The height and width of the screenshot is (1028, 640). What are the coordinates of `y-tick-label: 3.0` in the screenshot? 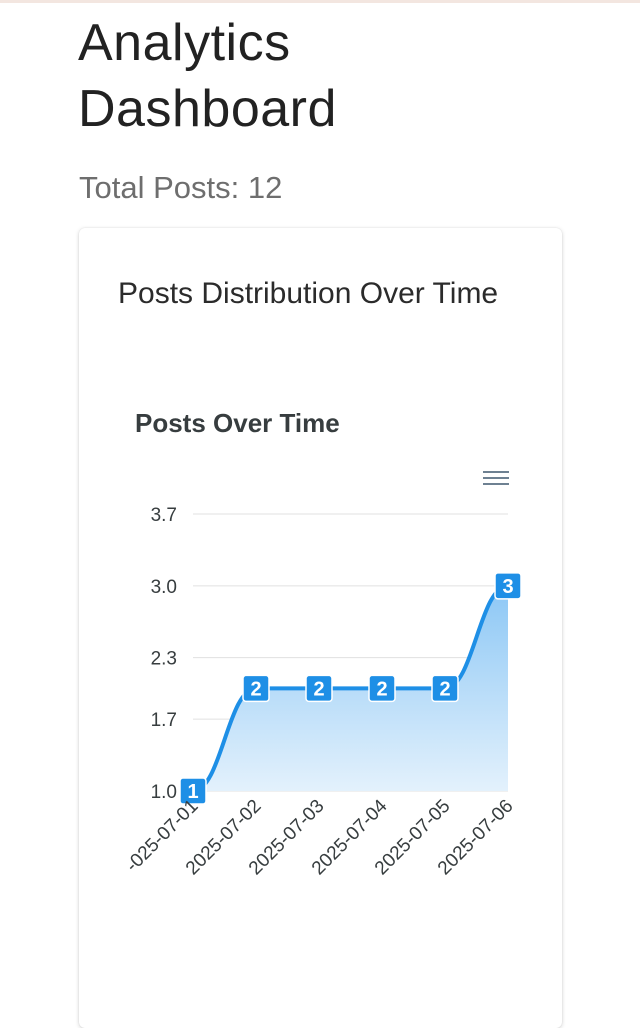 It's located at (164, 587).